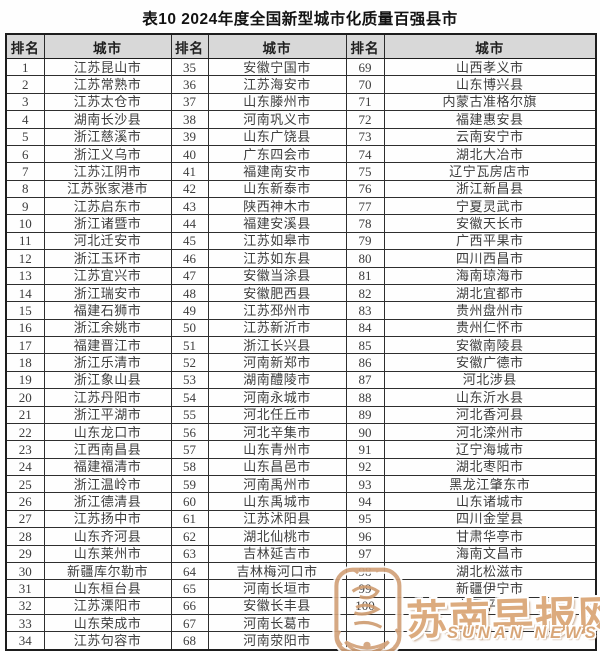  Describe the element at coordinates (277, 154) in the screenshot. I see `city-cell: 广东四会市` at that location.